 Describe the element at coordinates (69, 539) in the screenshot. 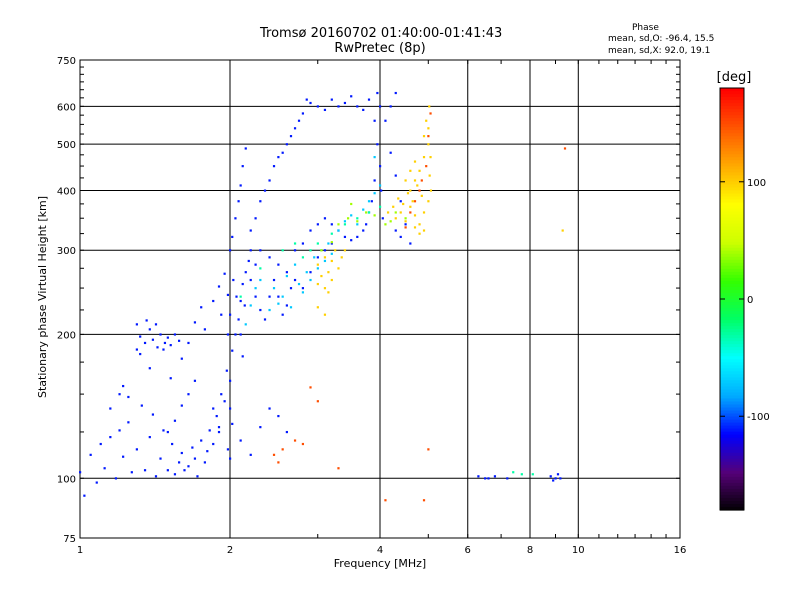

I see `y-tick-label: 75` at that location.